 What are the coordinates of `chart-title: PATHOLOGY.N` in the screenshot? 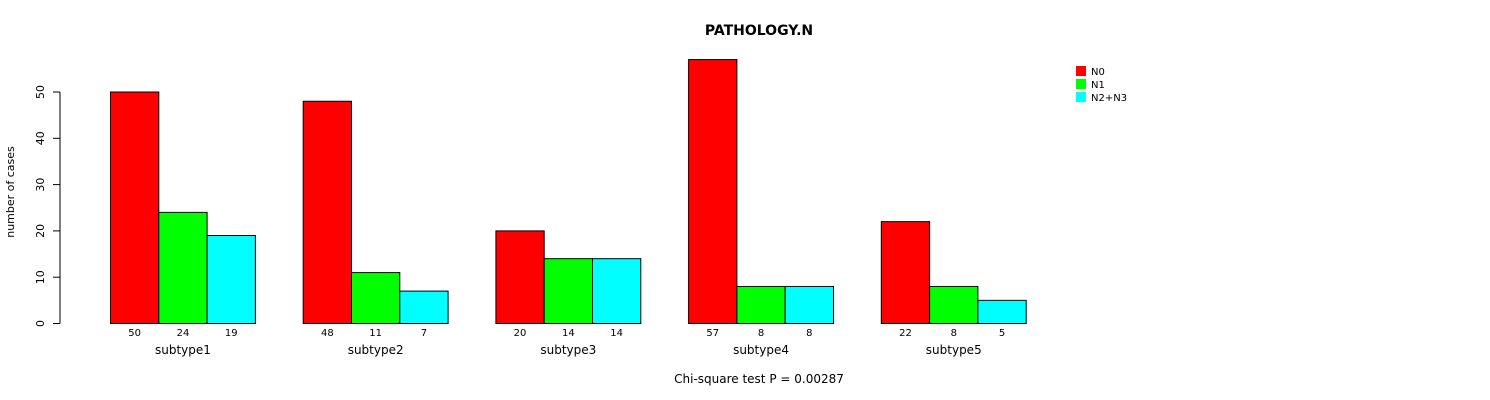 It's located at (759, 31).